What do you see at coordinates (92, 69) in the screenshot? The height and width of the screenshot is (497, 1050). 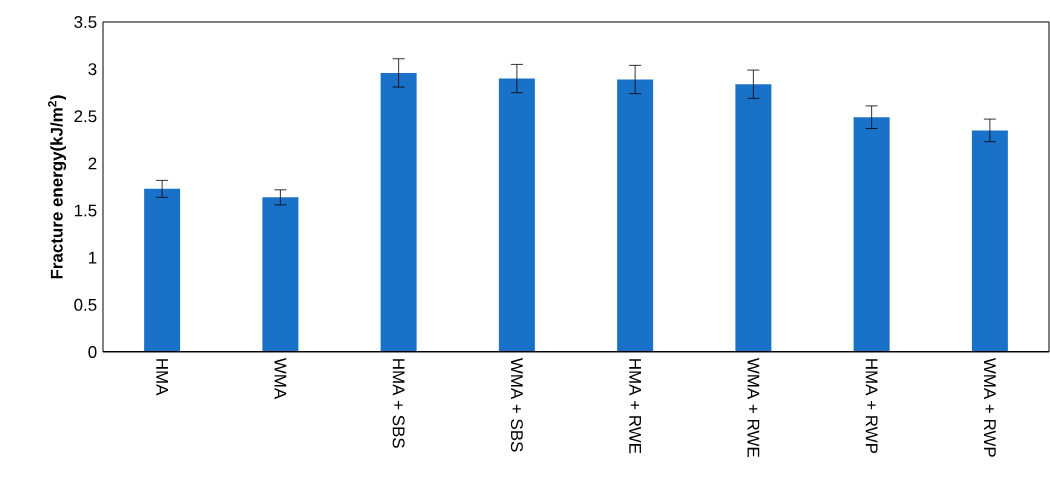 I see `y-tick-label: 3` at bounding box center [92, 69].